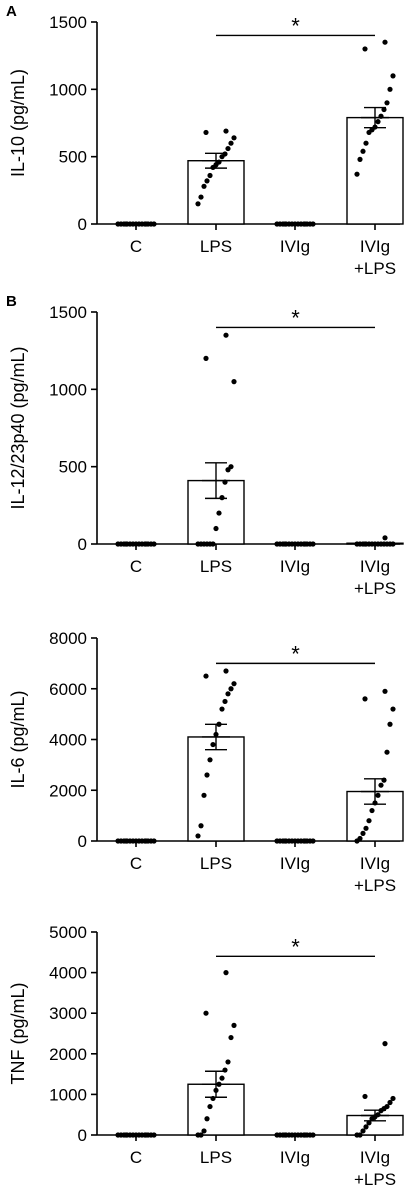 Image resolution: width=409 pixels, height=1191 pixels. Describe the element at coordinates (18, 427) in the screenshot. I see `y-axis-label: IL-12/23p40 (pg/mL)` at that location.